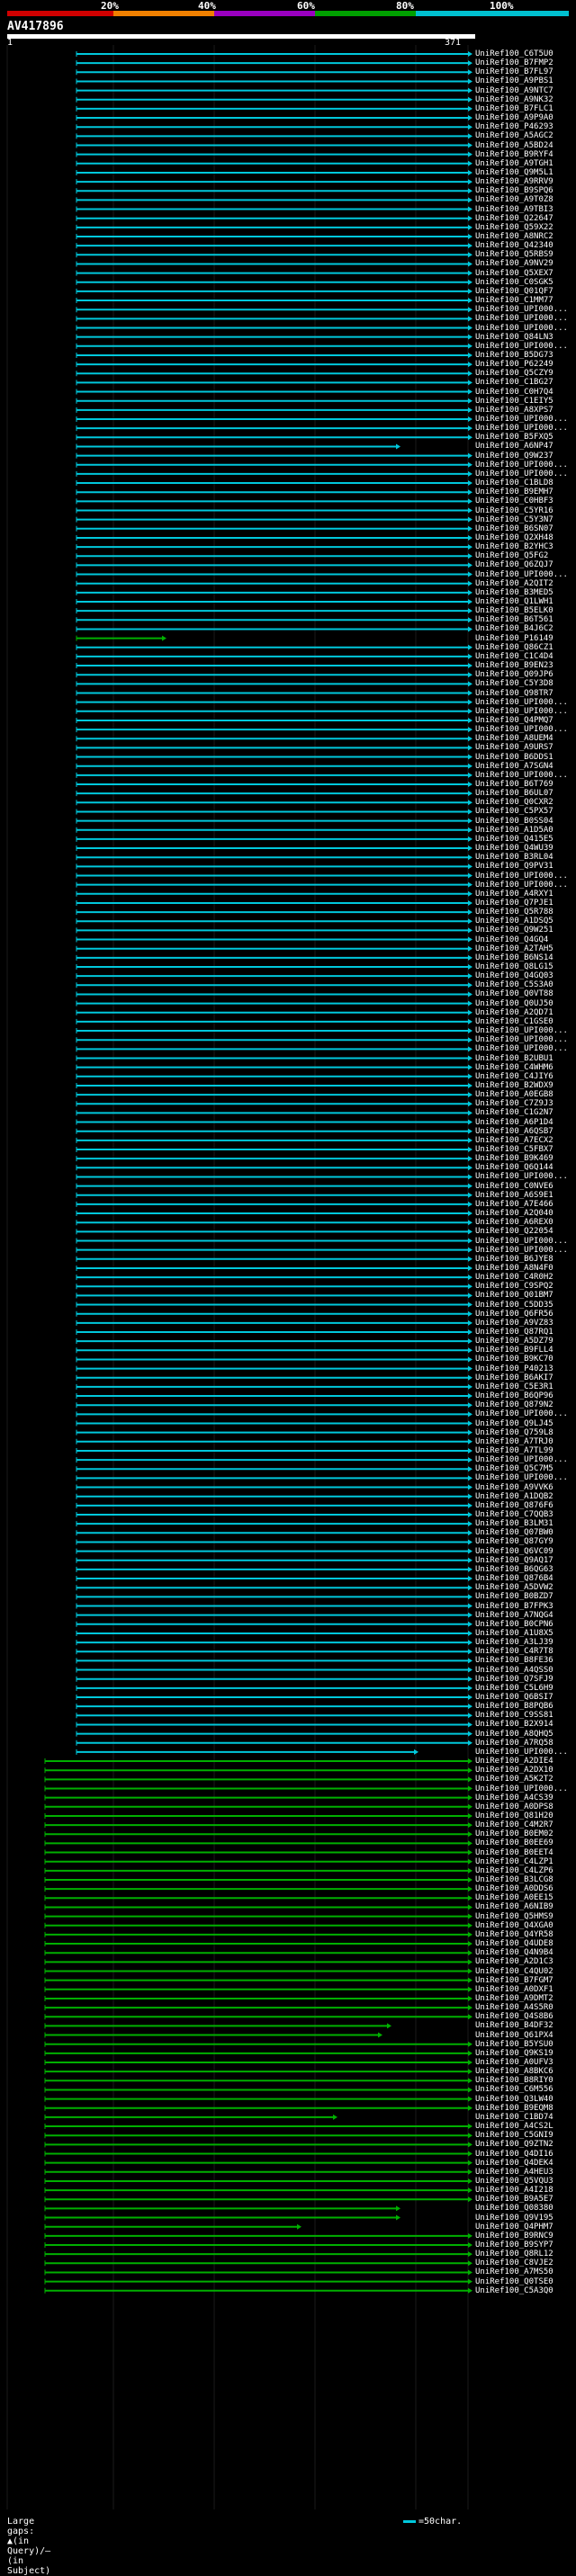 The image size is (576, 2576). Describe the element at coordinates (515, 1697) in the screenshot. I see `hit-label: UniRef100_Q6BSI7` at that location.